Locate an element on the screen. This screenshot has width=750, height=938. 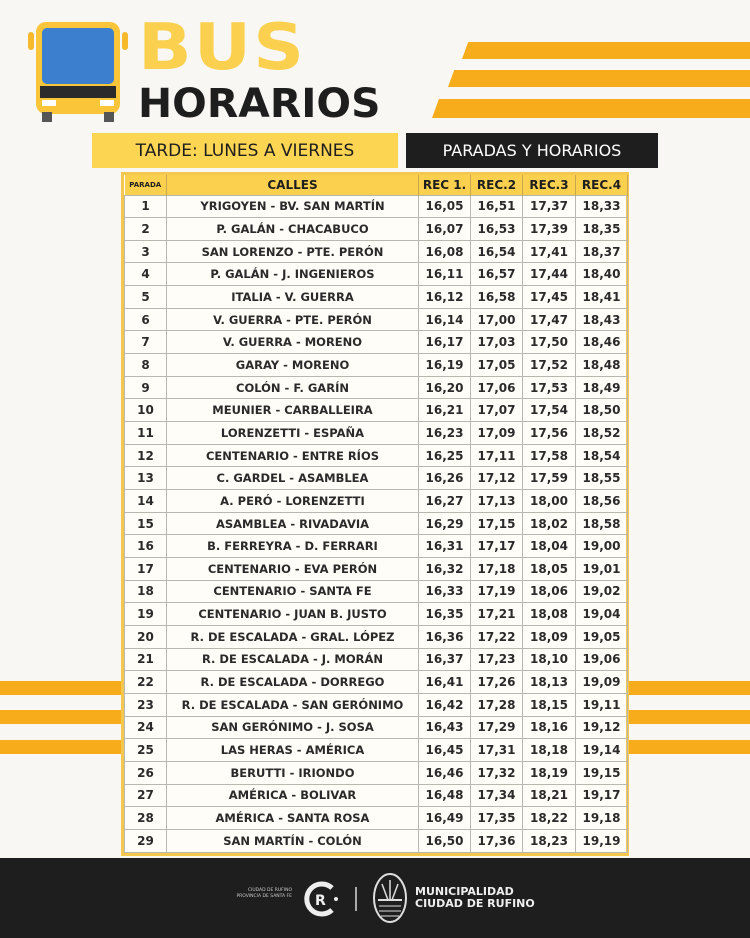
rec1-time: 16,32 is located at coordinates (444, 569).